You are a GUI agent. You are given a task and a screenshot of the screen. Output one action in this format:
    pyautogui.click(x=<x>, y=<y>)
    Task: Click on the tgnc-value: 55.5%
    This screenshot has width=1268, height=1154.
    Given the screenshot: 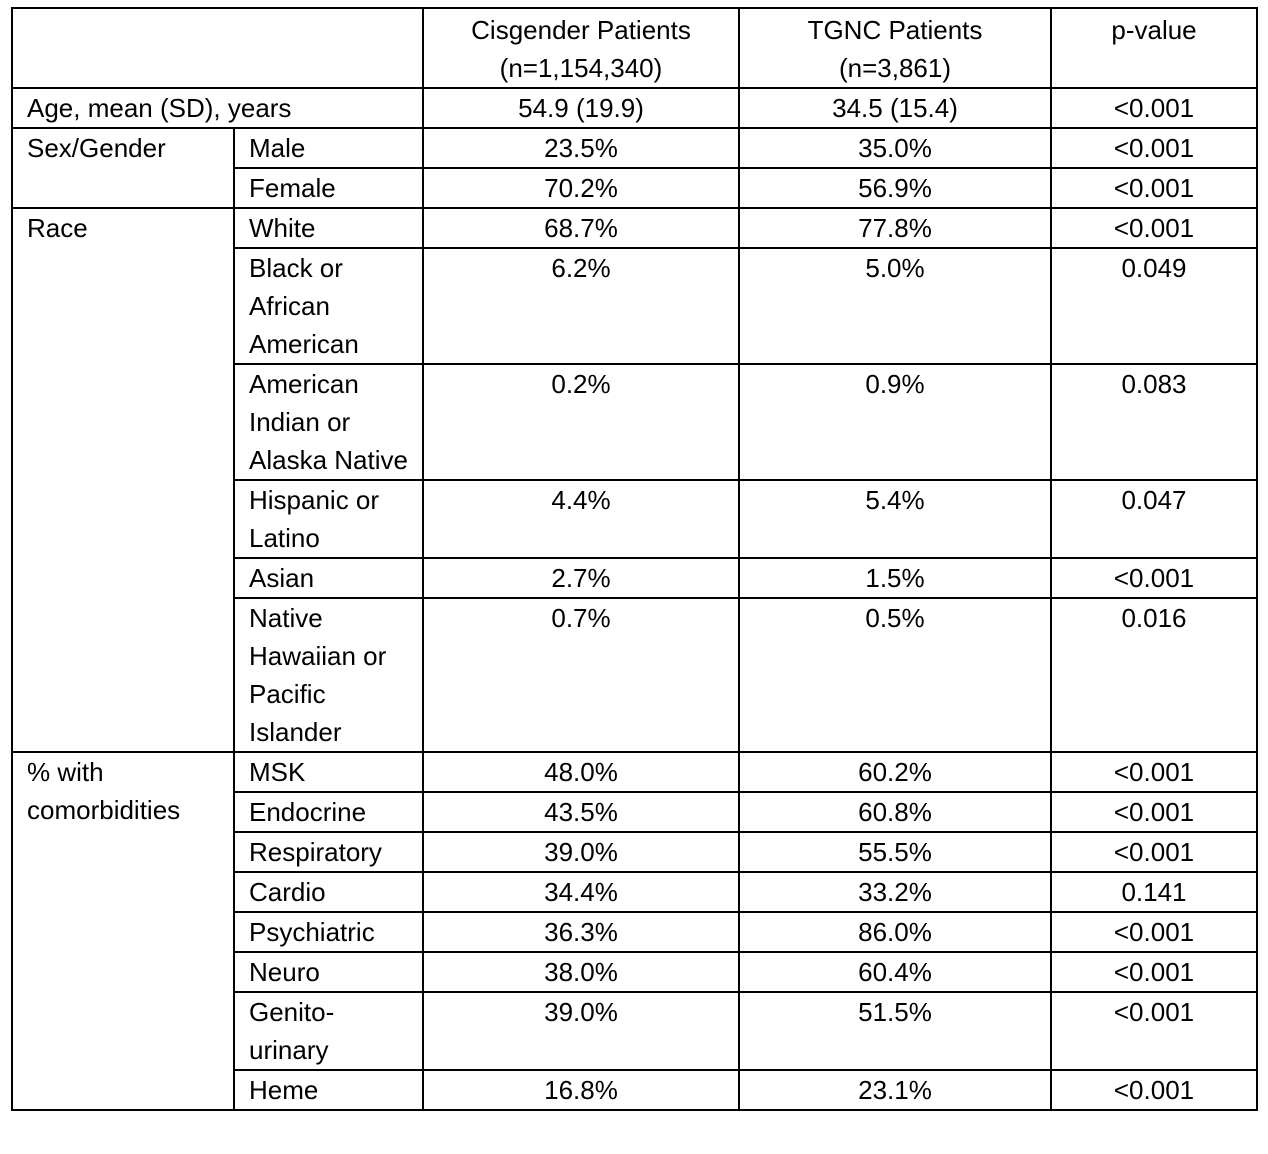 What is the action you would take?
    pyautogui.click(x=895, y=852)
    